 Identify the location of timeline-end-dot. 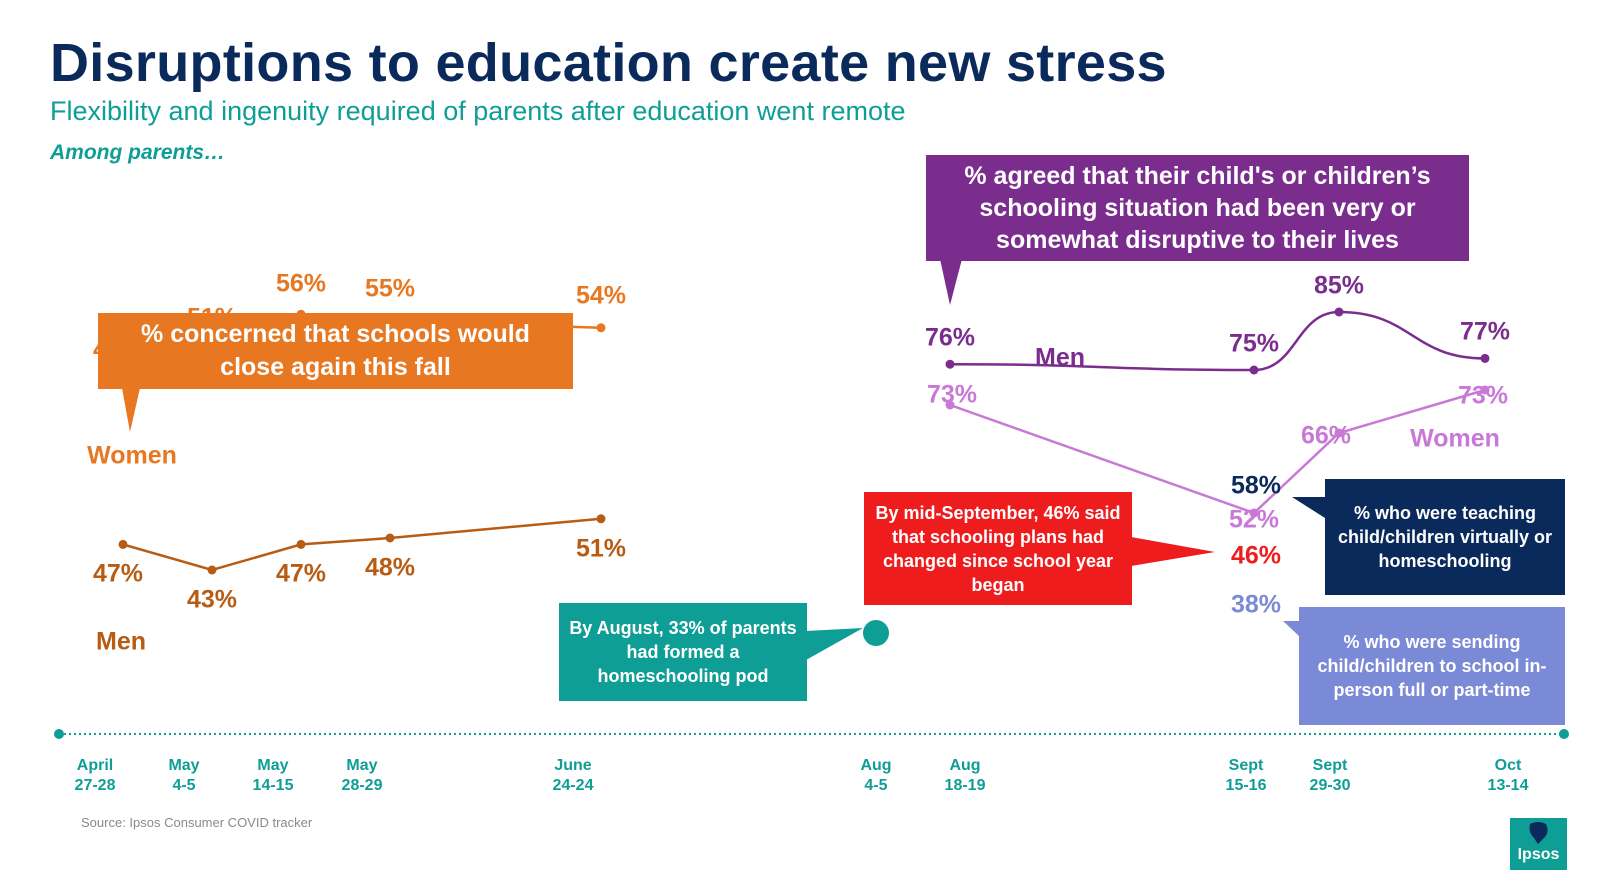
(1564, 734).